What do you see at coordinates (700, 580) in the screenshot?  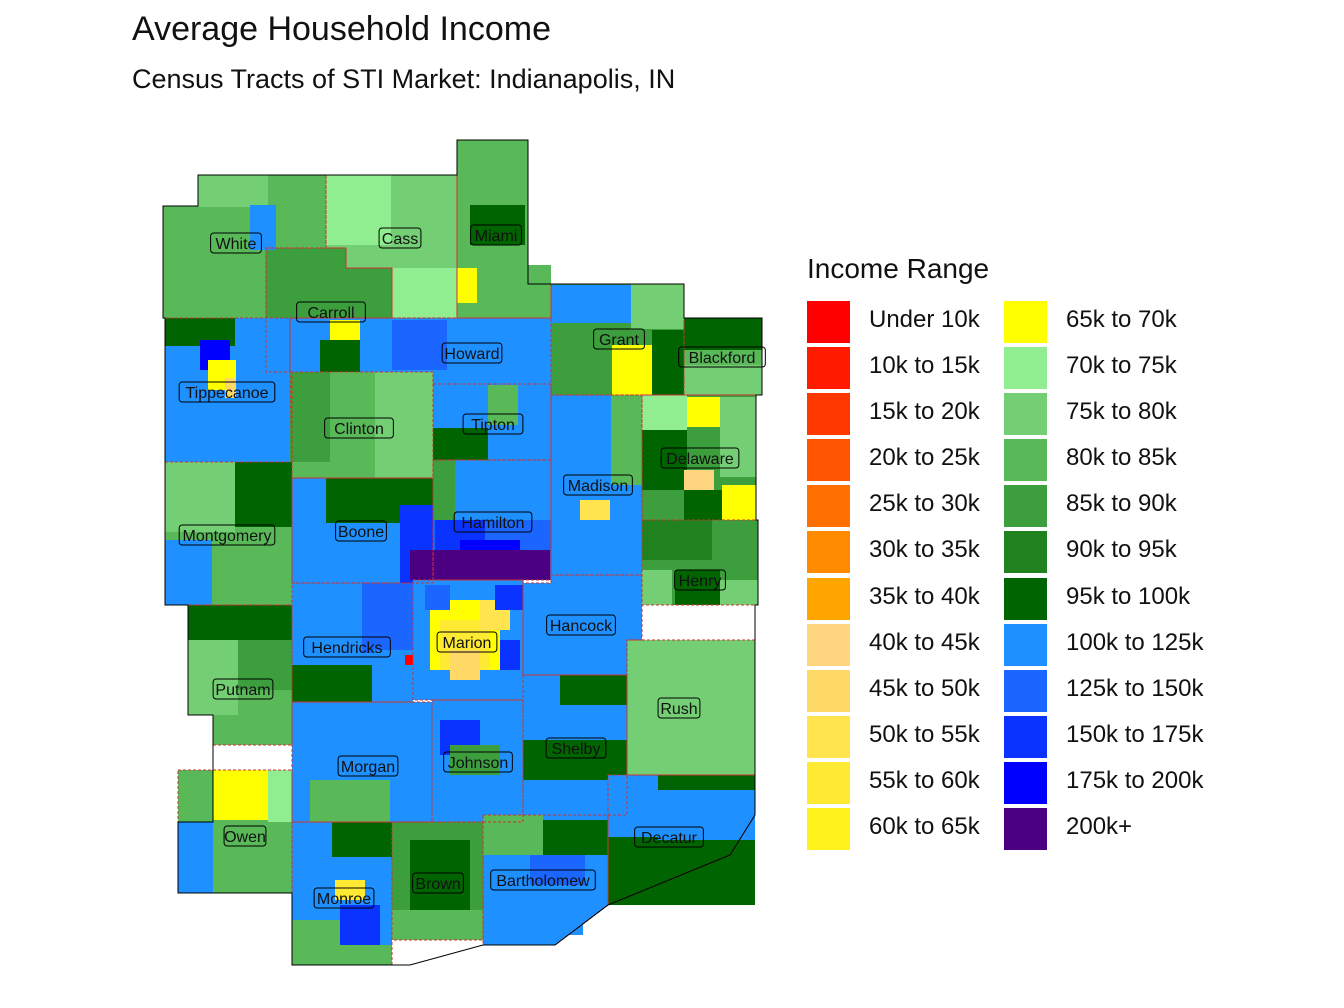 I see `county-label: Henry` at bounding box center [700, 580].